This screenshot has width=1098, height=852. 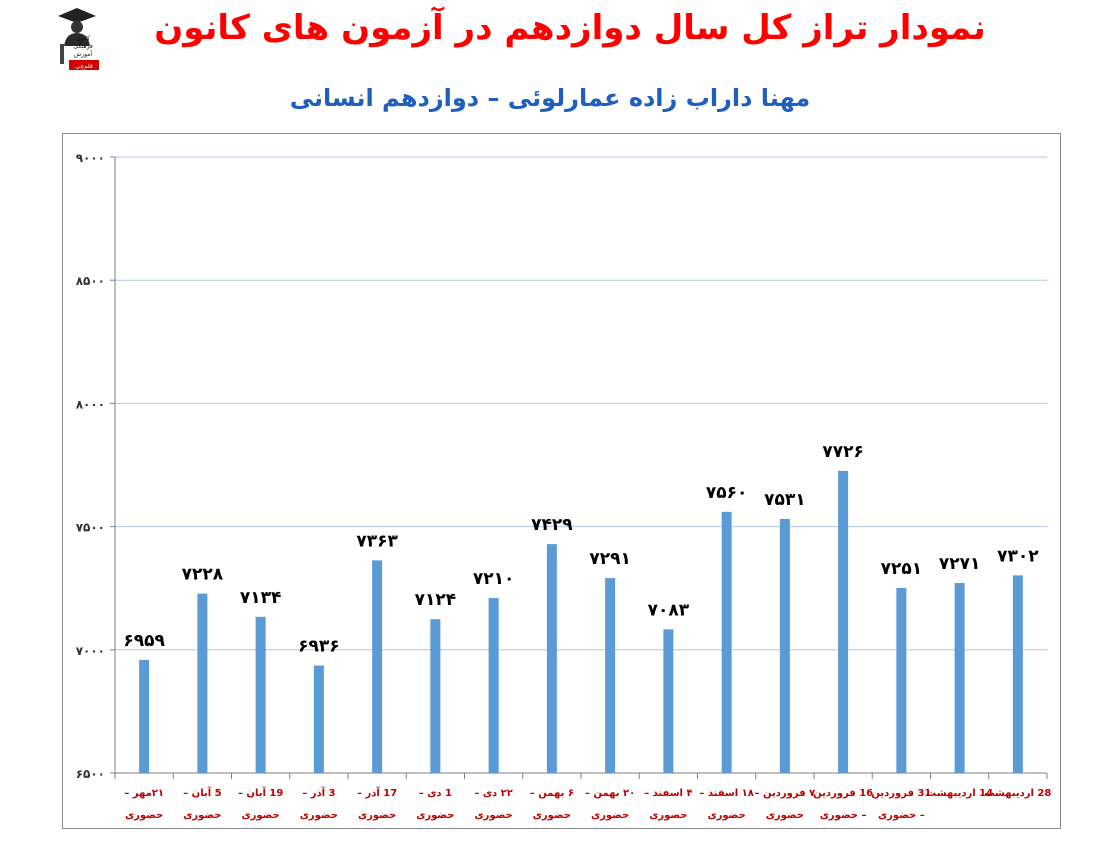 What do you see at coordinates (494, 579) in the screenshot?
I see `data-label: ۷۲۱۰` at bounding box center [494, 579].